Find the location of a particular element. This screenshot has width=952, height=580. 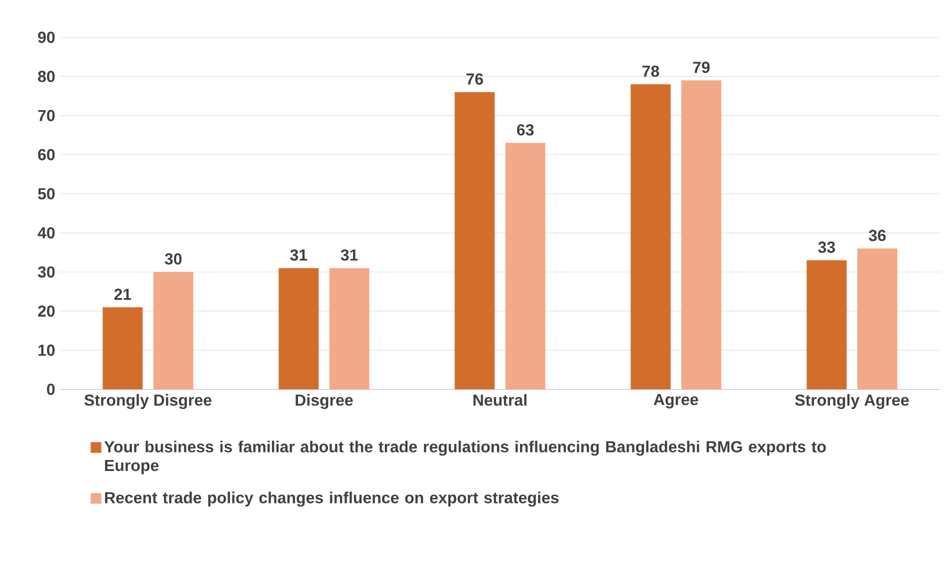

data-label: 30 is located at coordinates (173, 259).